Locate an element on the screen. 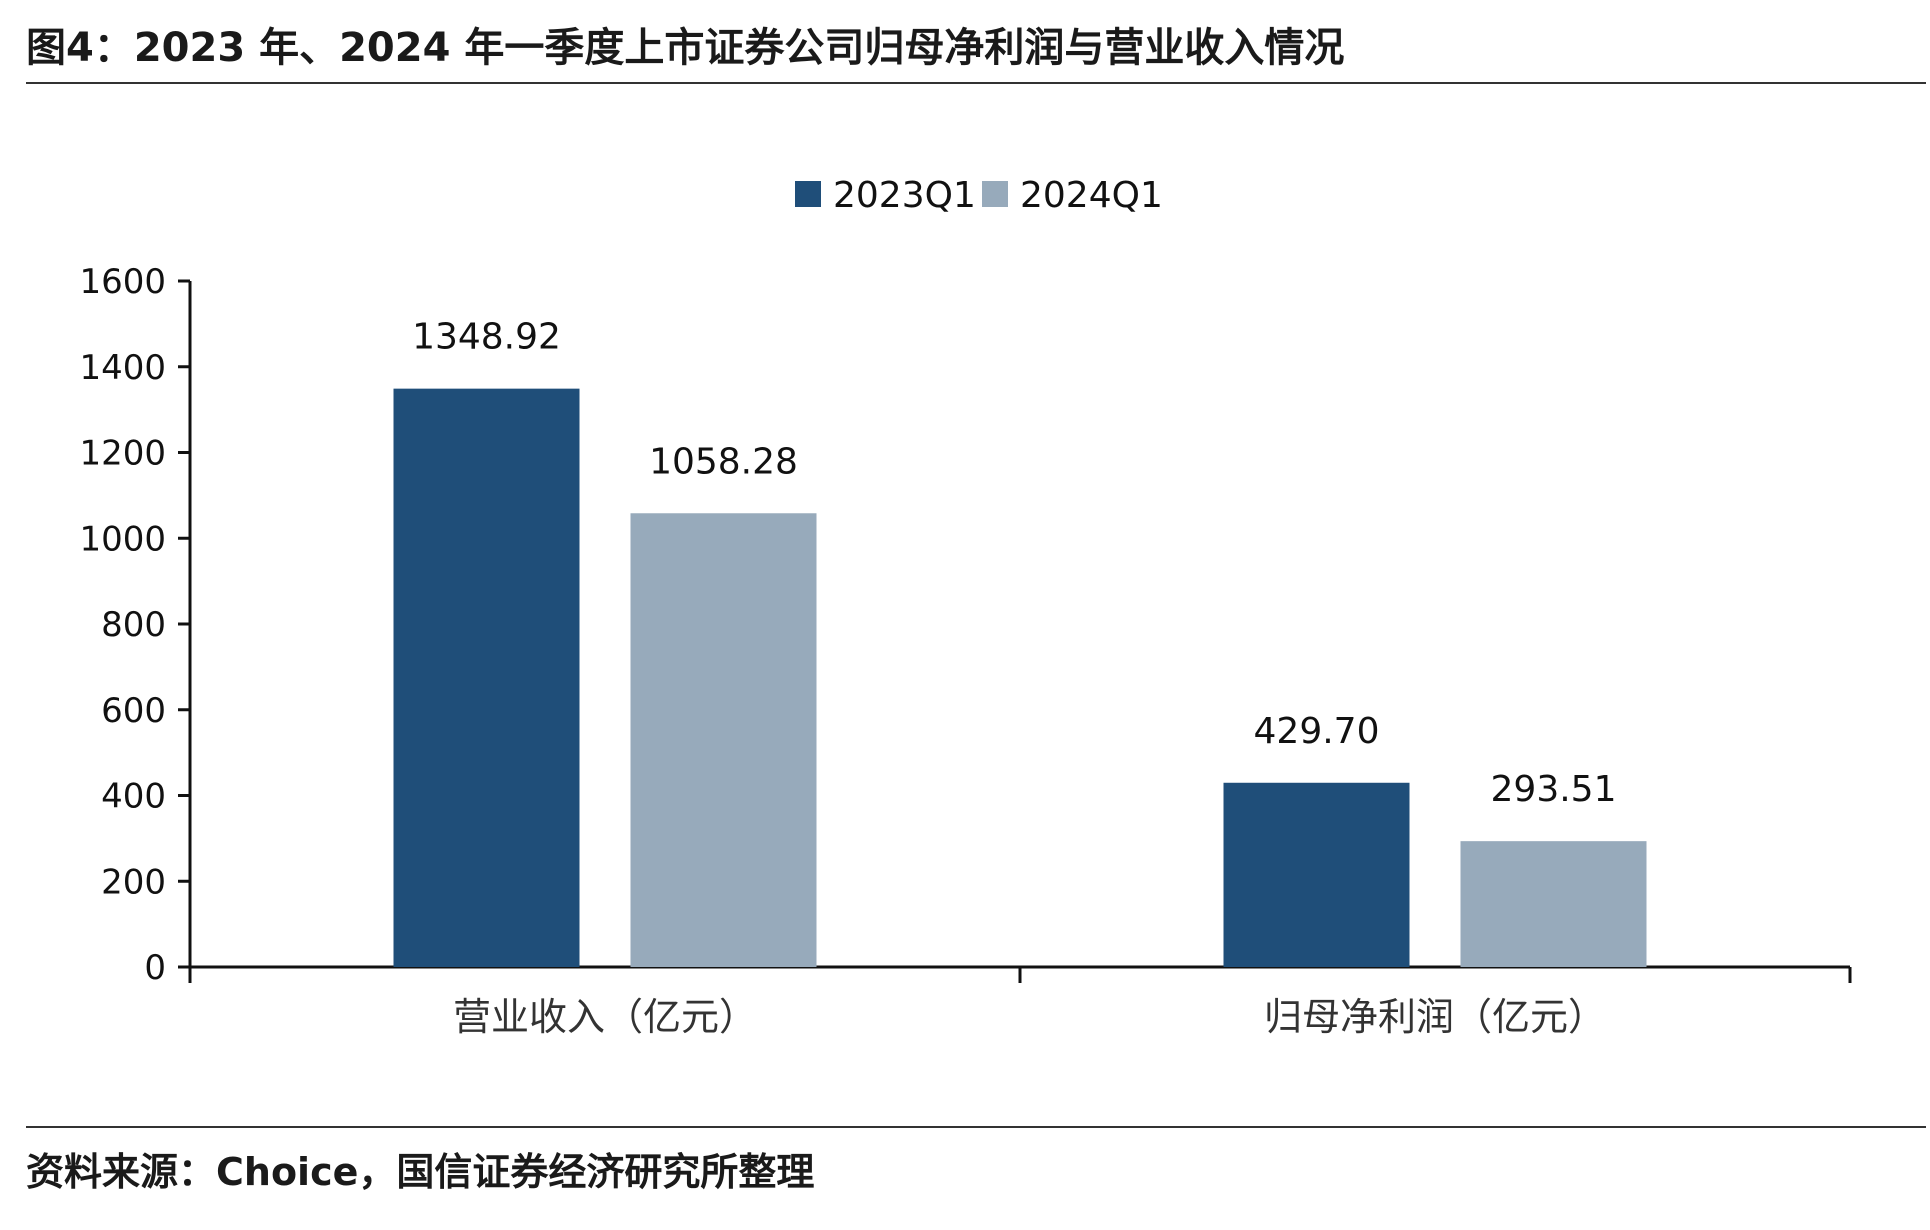  x-category-label: 归母净利润（亿元） is located at coordinates (1435, 1017).